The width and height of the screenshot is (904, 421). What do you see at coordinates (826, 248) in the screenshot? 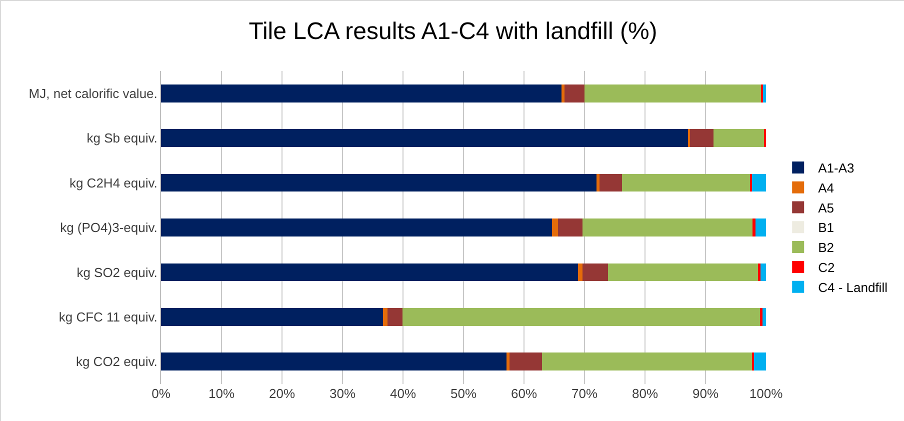
I see `legend-label: B2` at bounding box center [826, 248].